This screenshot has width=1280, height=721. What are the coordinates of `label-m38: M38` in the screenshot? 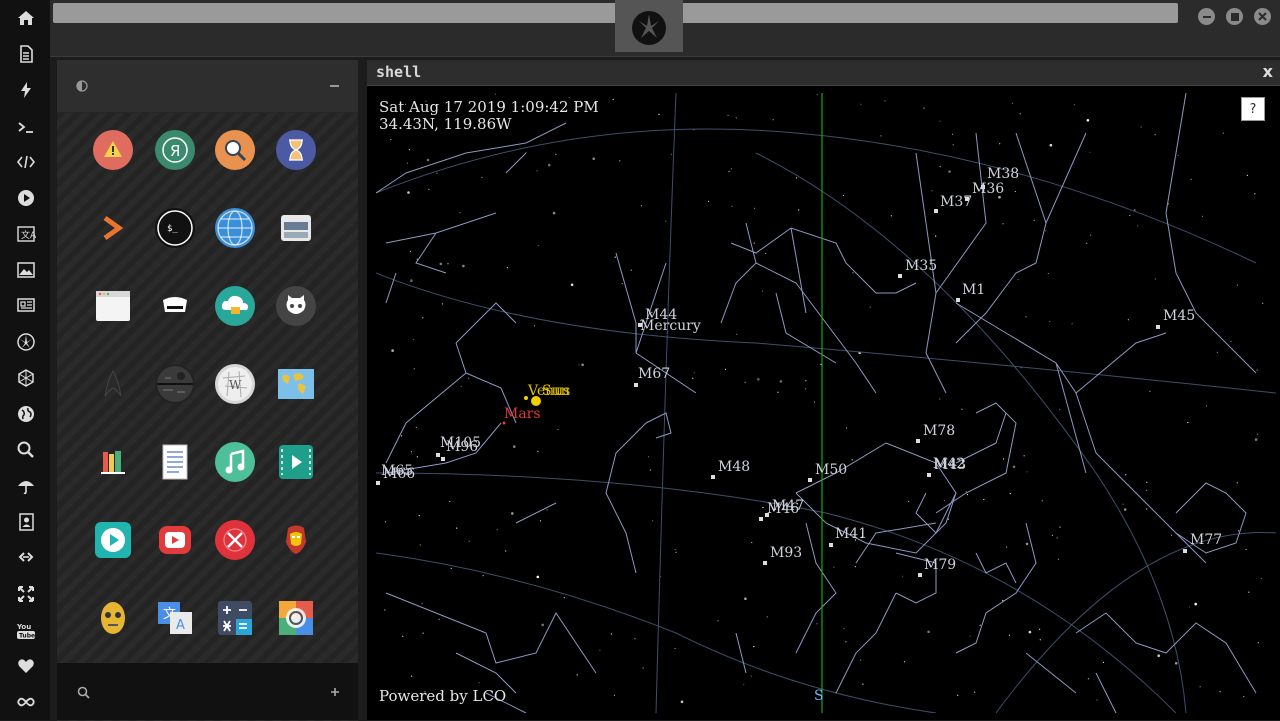 It's located at (1003, 174).